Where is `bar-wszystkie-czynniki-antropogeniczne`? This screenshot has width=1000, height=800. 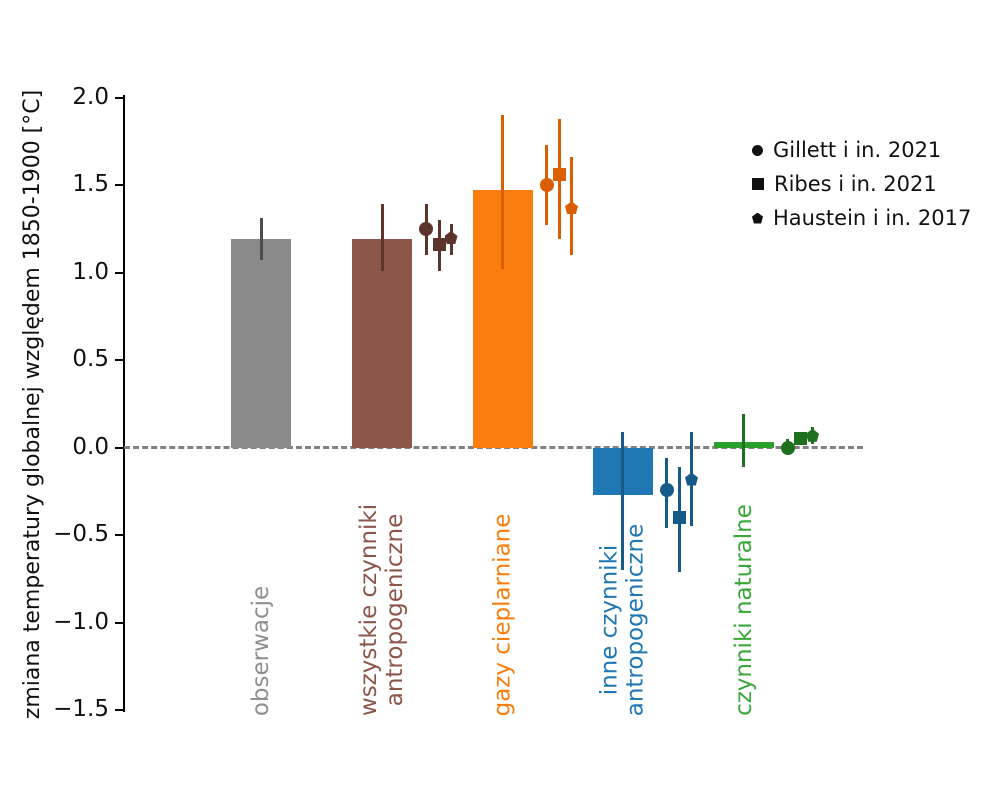
bar-wszystkie-czynniki-antropogeniczne is located at coordinates (382, 343).